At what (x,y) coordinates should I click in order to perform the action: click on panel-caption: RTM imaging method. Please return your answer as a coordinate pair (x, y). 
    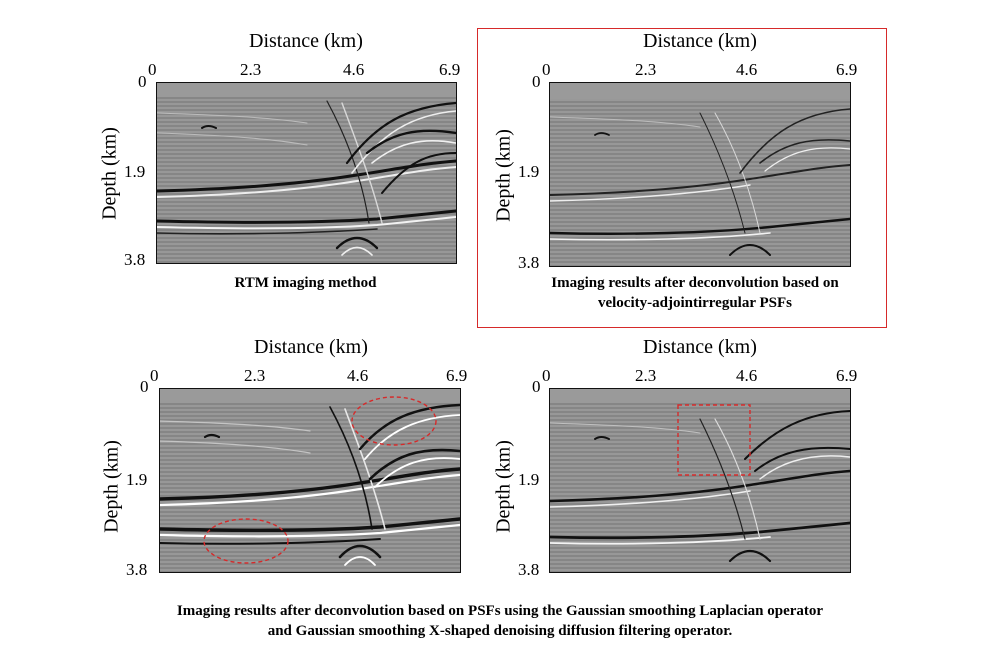
    Looking at the image, I should click on (305, 283).